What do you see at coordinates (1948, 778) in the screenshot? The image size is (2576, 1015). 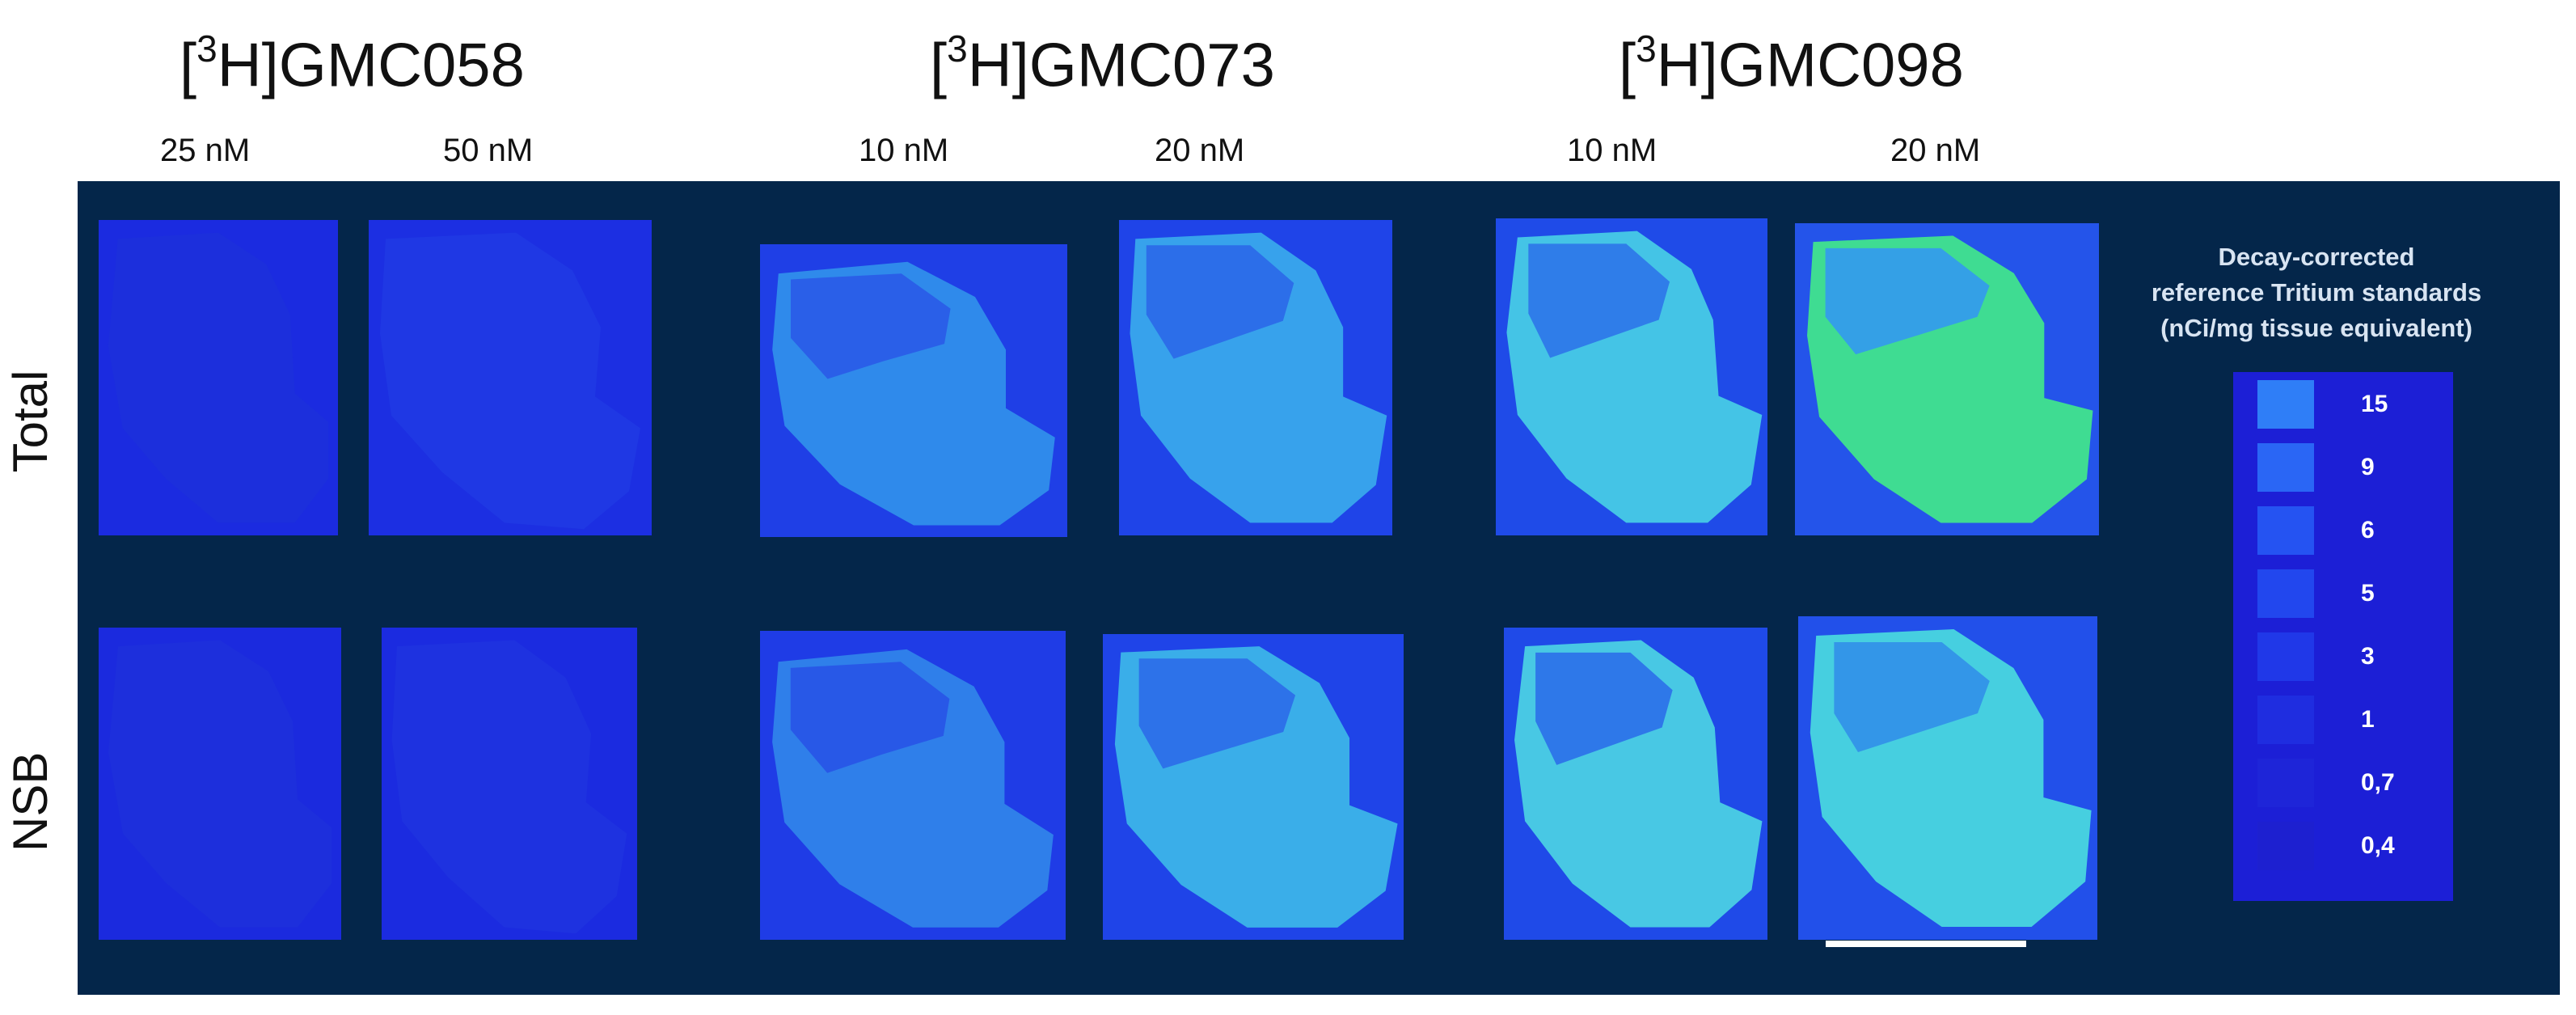 I see `autoradiograph-nsb-gmc098-20nm` at bounding box center [1948, 778].